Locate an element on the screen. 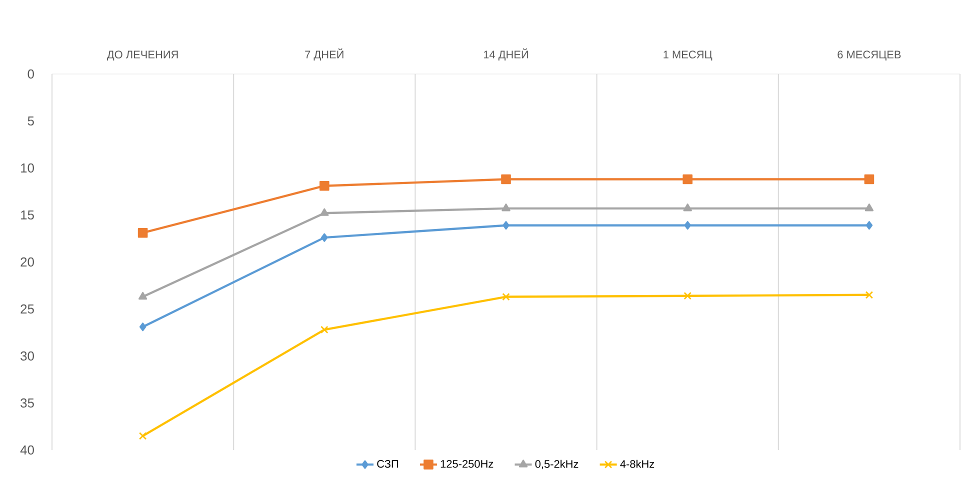 The height and width of the screenshot is (495, 970). y-tick-label: 20 is located at coordinates (27, 262).